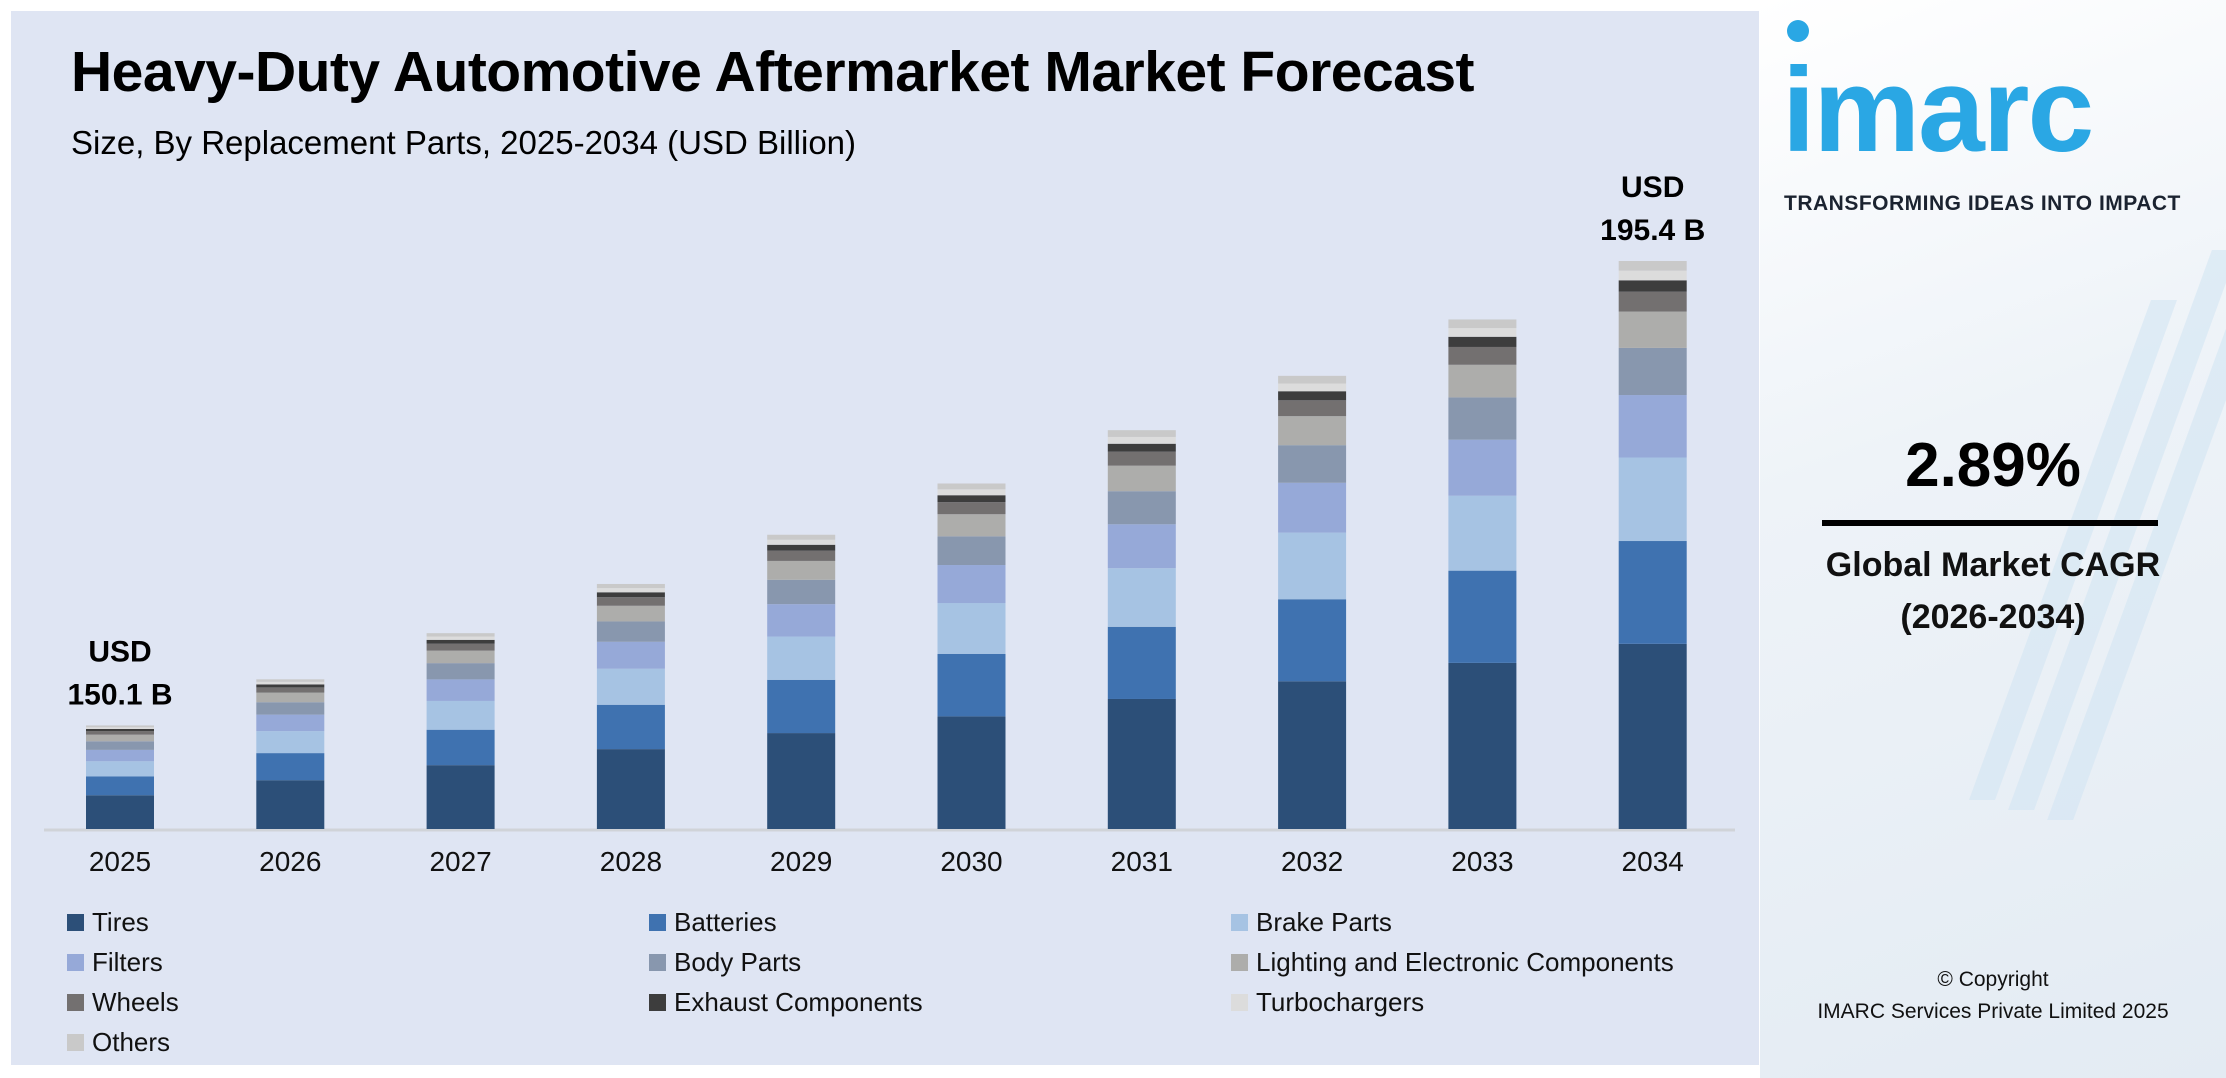 The height and width of the screenshot is (1078, 2226). Describe the element at coordinates (971, 861) in the screenshot. I see `x-tick-label: 2030` at that location.